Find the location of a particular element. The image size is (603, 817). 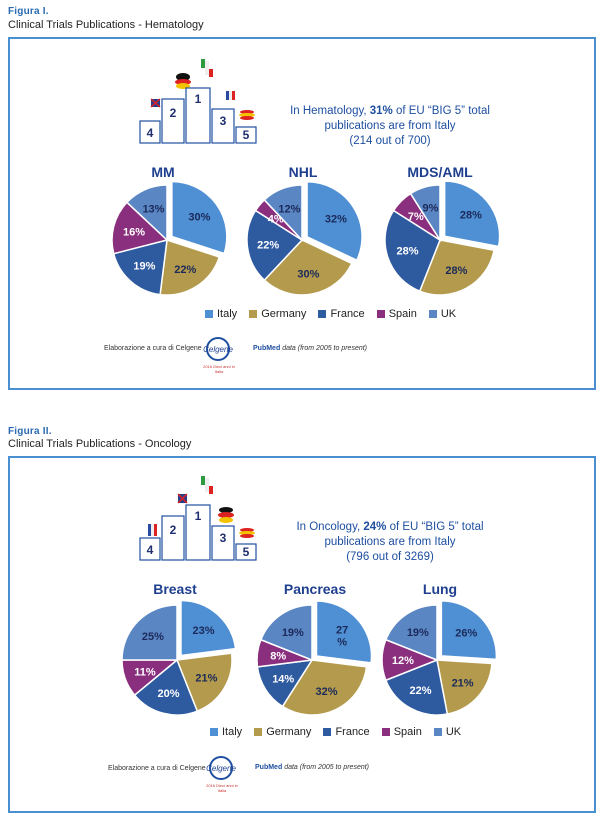

chart-title-breast: Breast is located at coordinates (175, 589).